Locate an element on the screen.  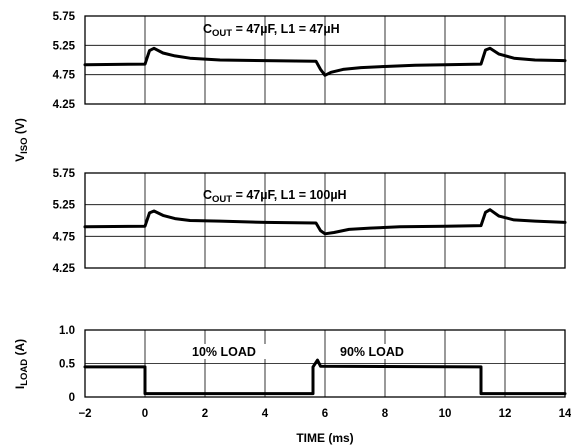
panel-top-yticks: 5.75 5.25 4.75 4.25 is located at coordinates (64, 61).